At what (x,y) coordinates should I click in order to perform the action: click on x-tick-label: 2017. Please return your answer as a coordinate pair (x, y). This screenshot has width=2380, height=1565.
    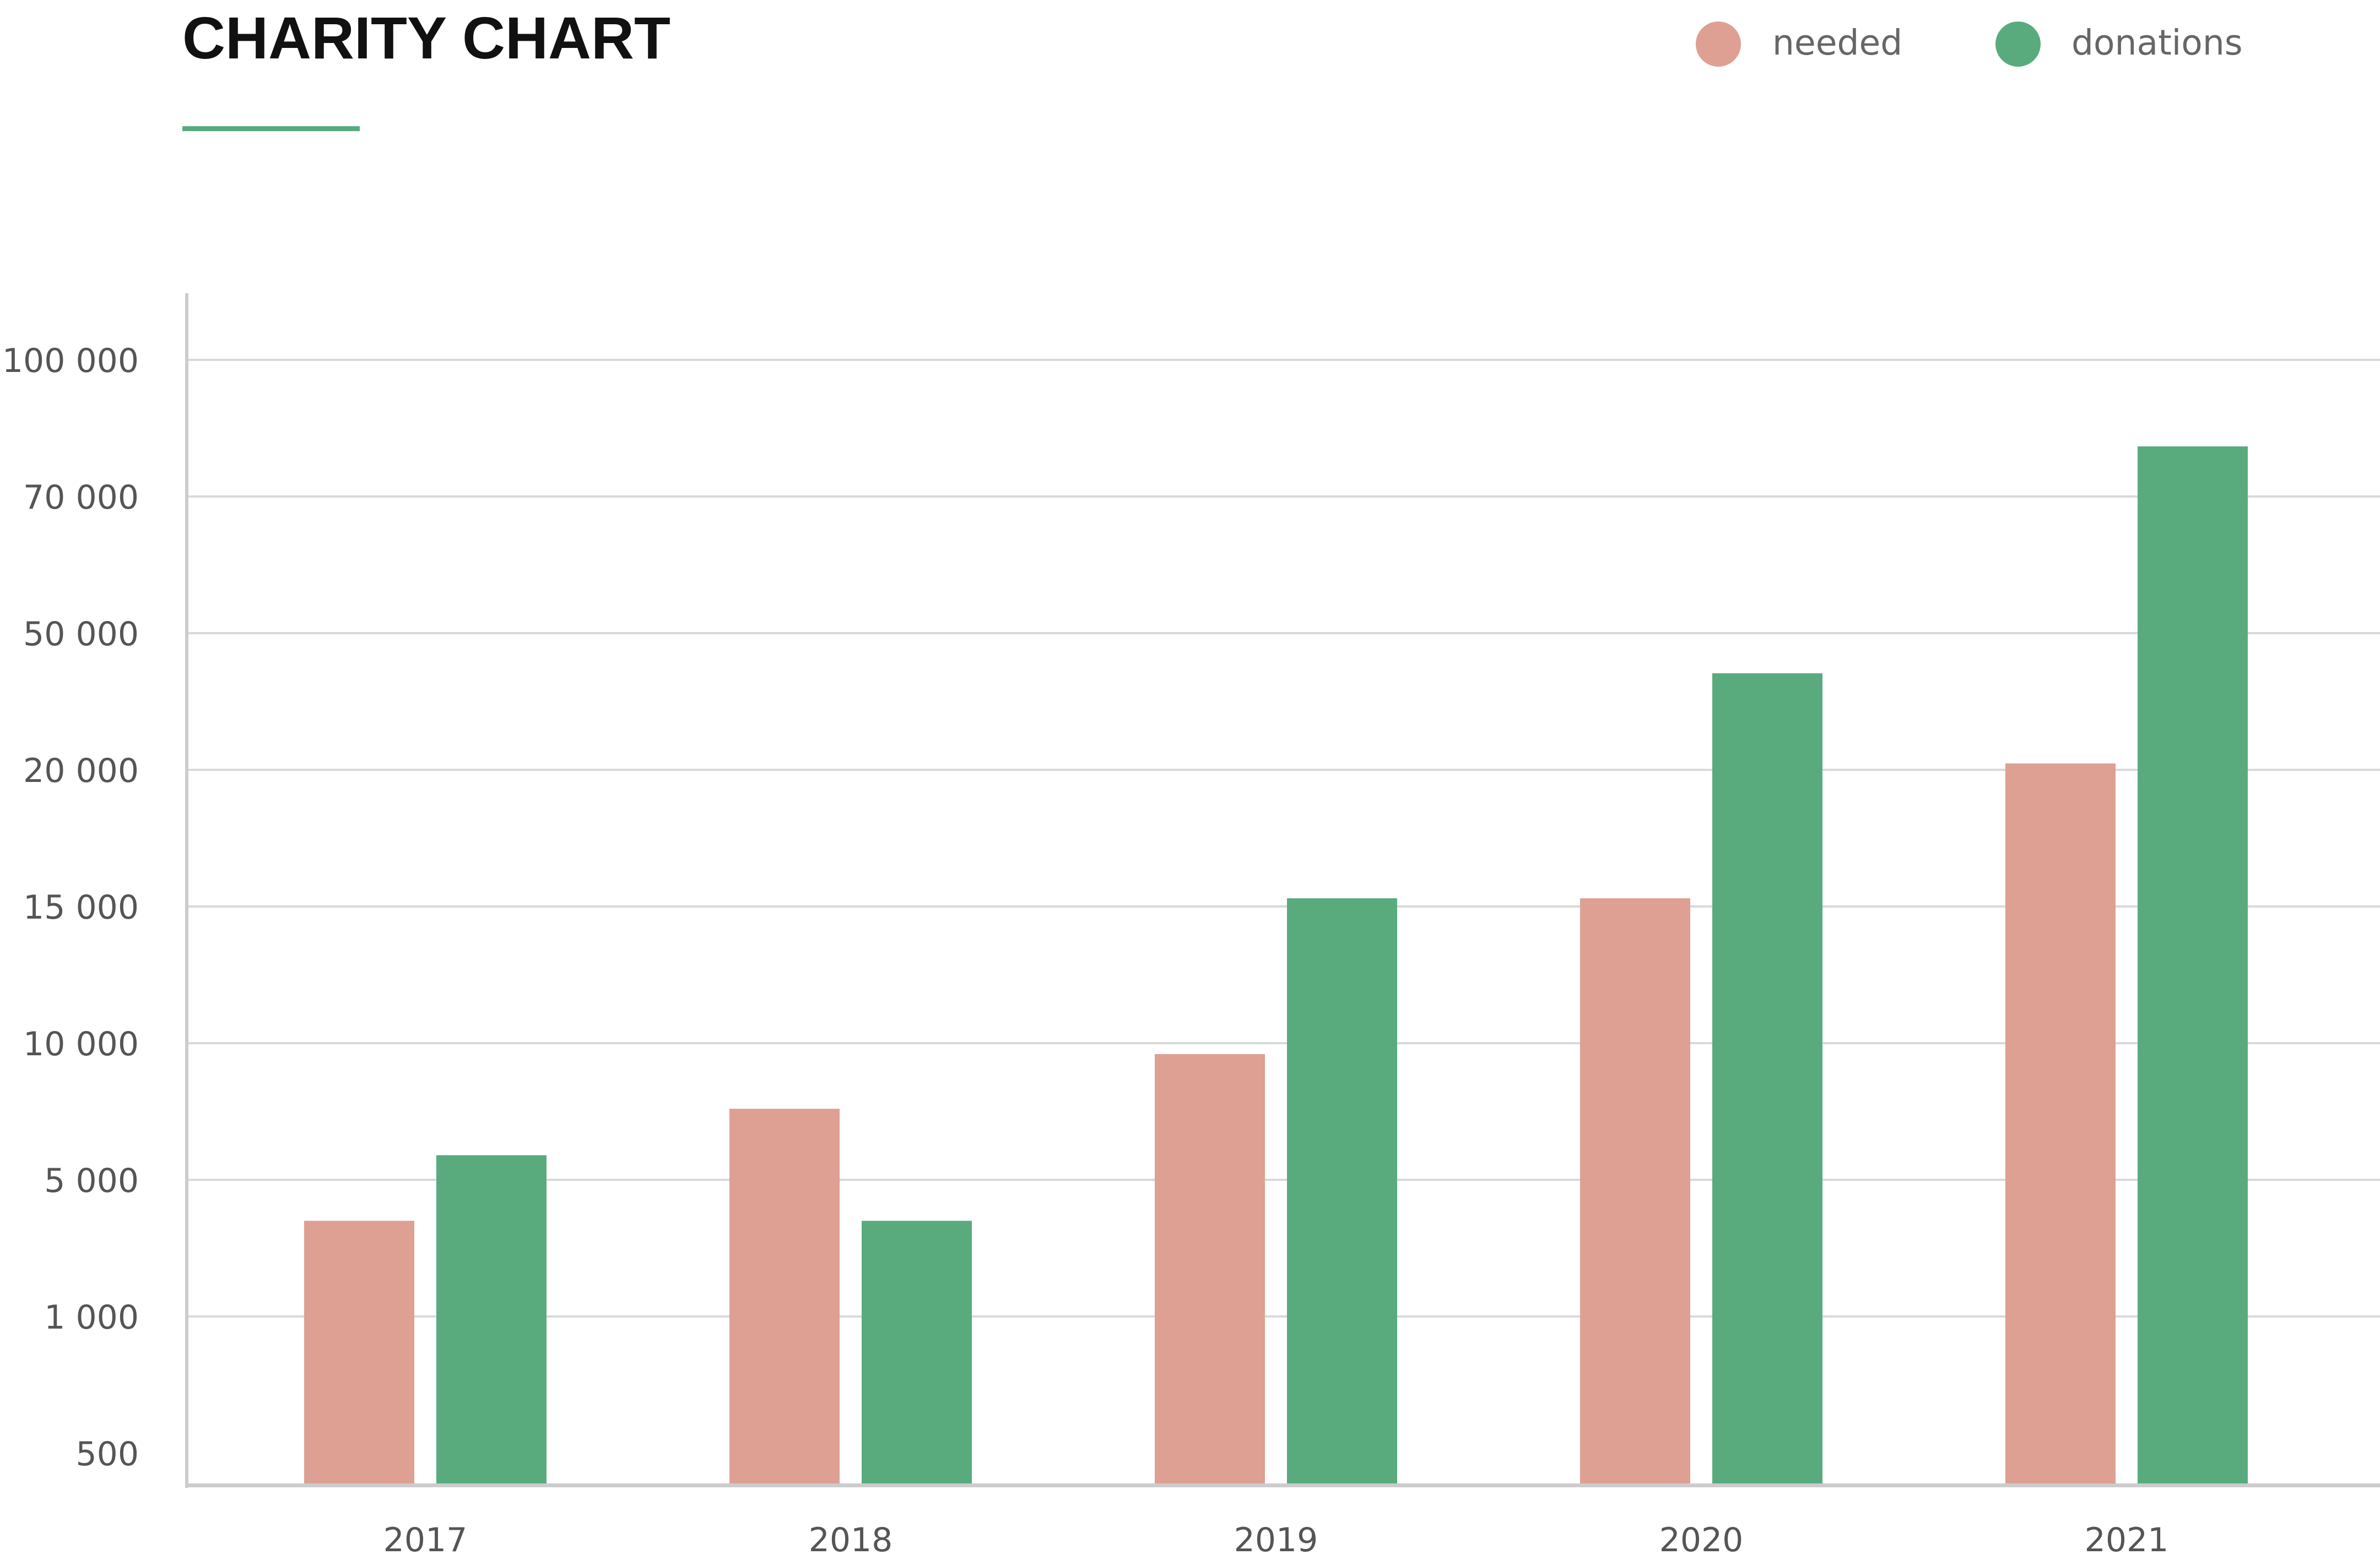
    Looking at the image, I should click on (425, 1540).